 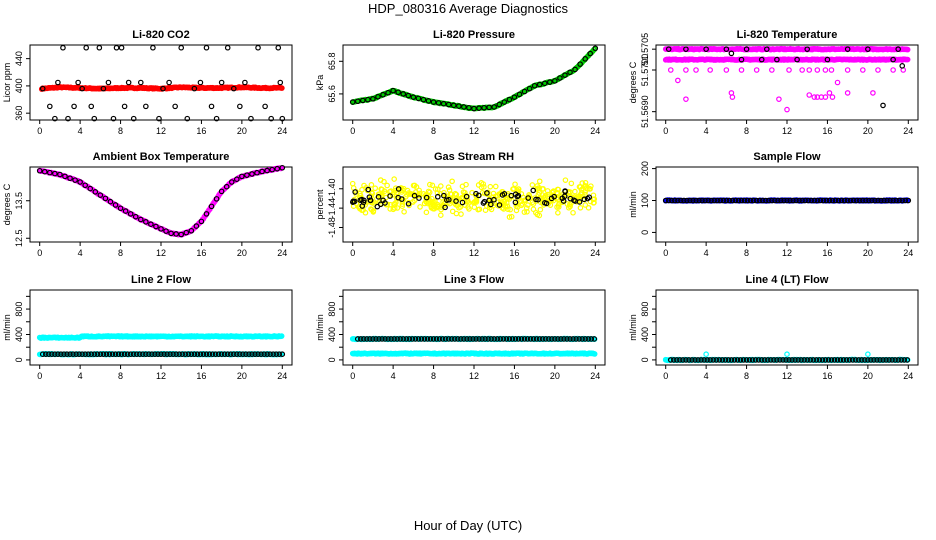 What do you see at coordinates (19, 113) in the screenshot?
I see `y-tick-label: 360` at bounding box center [19, 113].